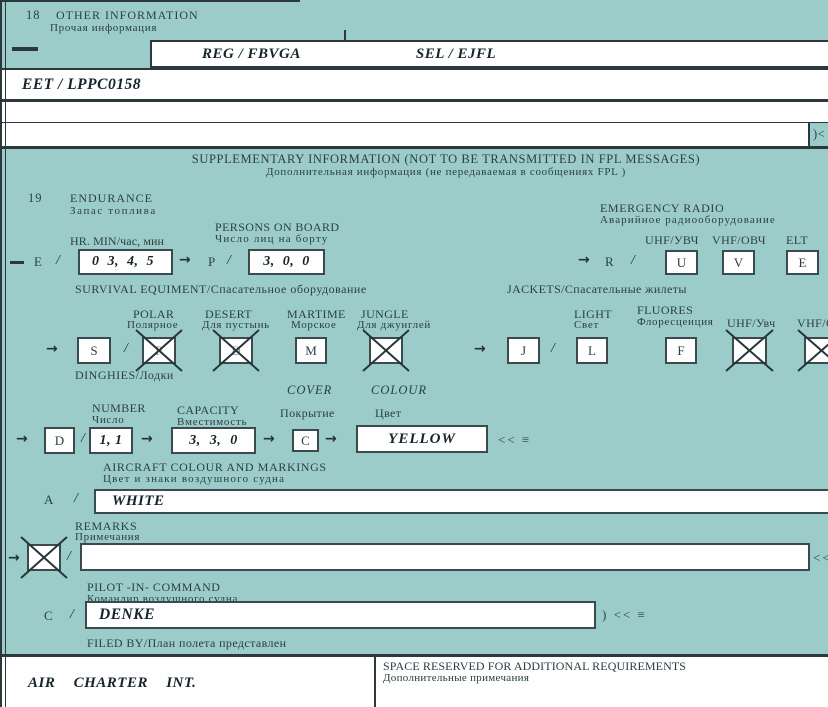  I want to click on emergency-radio-label: EMERGENCY RADIO, so click(662, 208).